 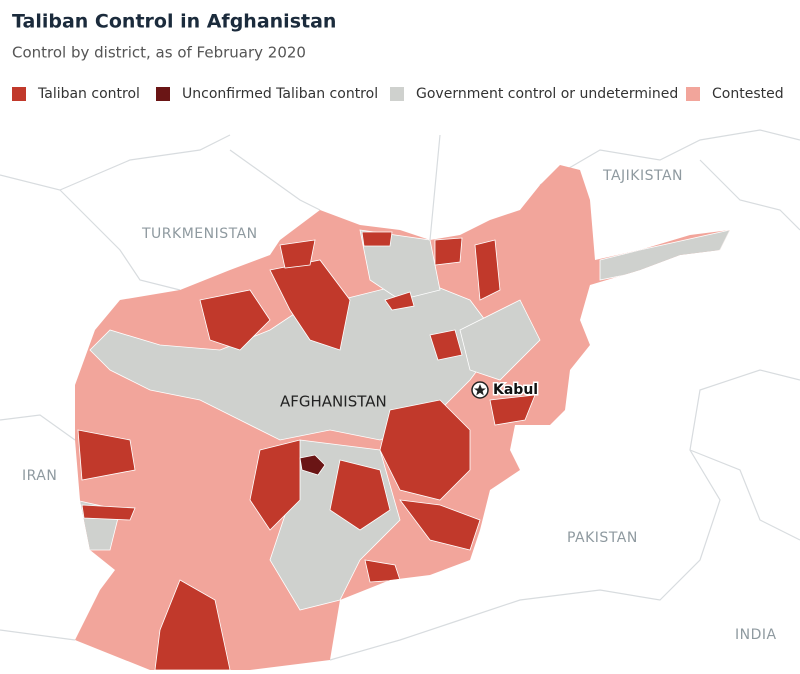 I want to click on city-label: Kabul, so click(x=515, y=390).